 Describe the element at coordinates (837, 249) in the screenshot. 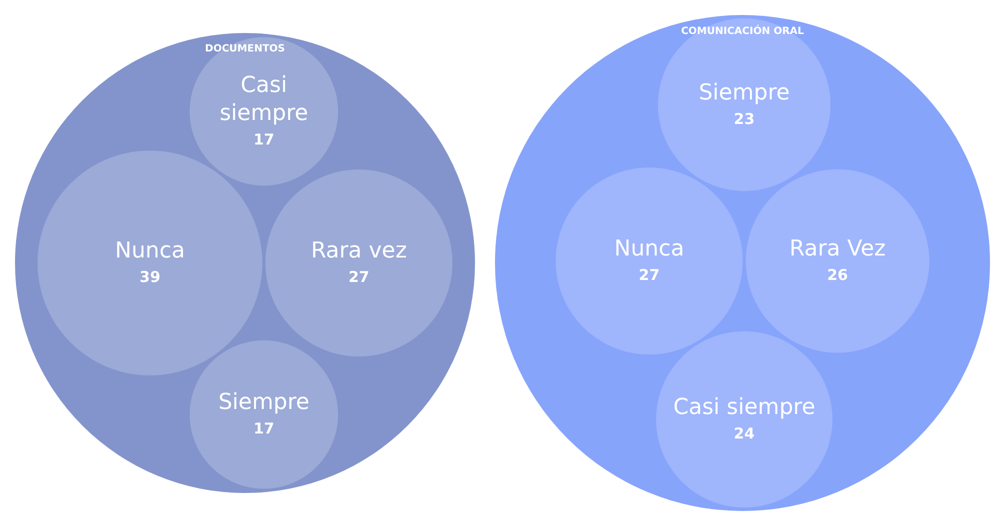

I see `category-label: Rara Vez` at that location.